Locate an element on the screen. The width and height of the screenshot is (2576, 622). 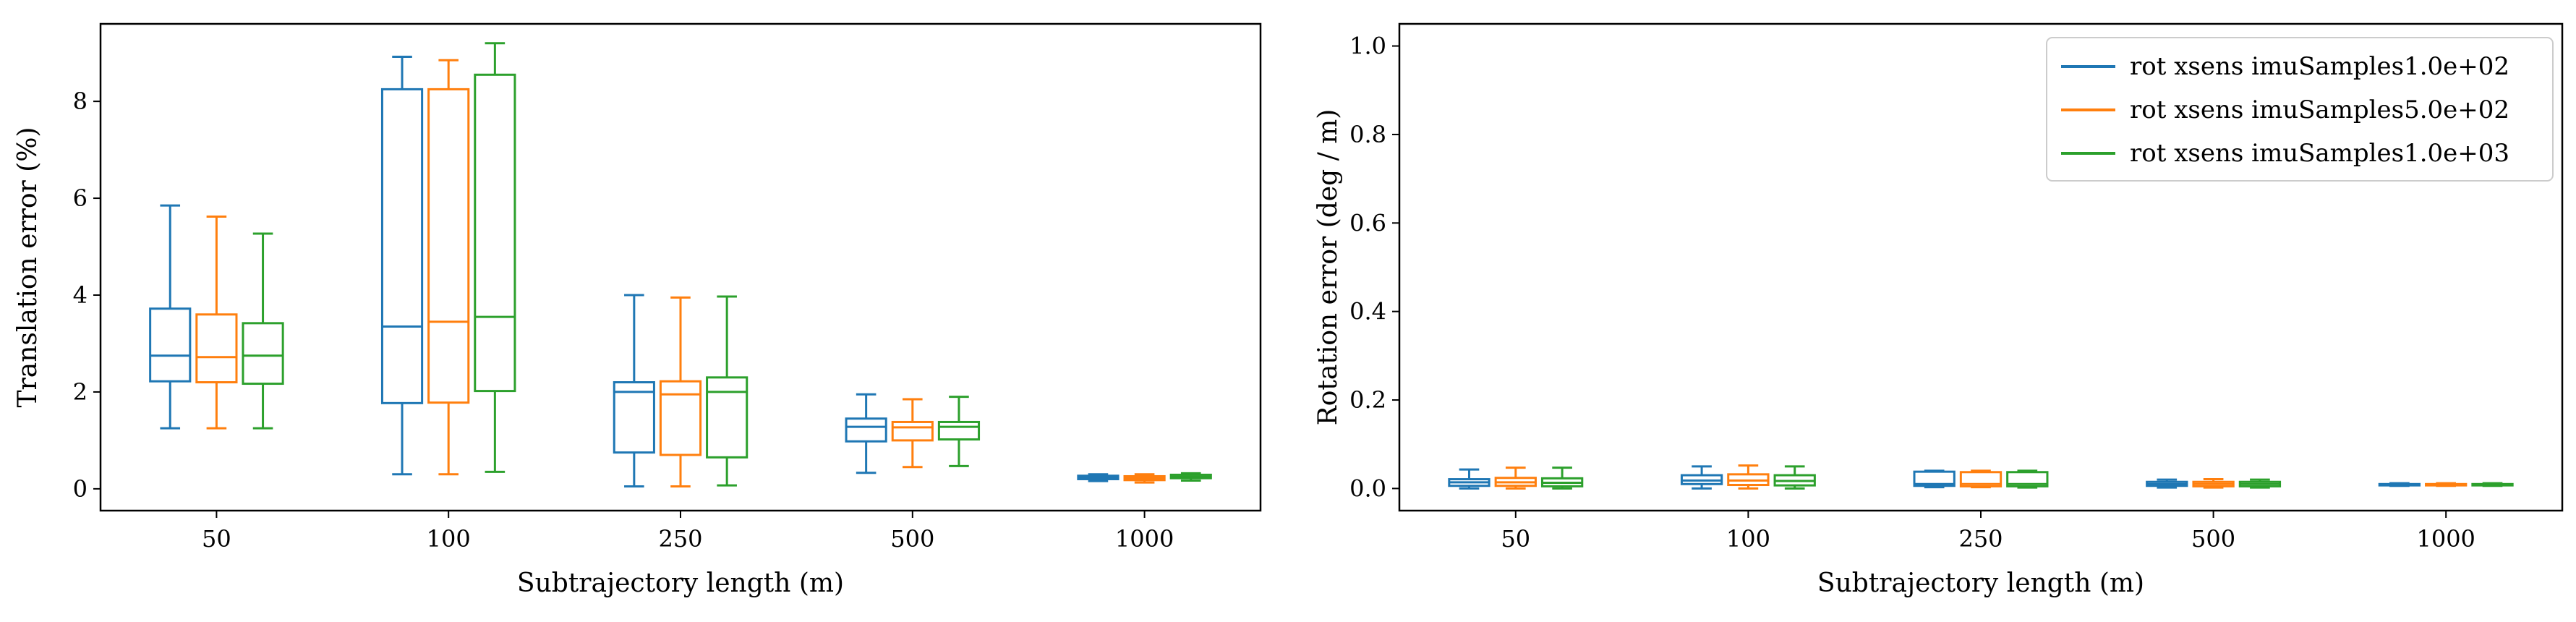
y-tick-label: 0 is located at coordinates (81, 489).